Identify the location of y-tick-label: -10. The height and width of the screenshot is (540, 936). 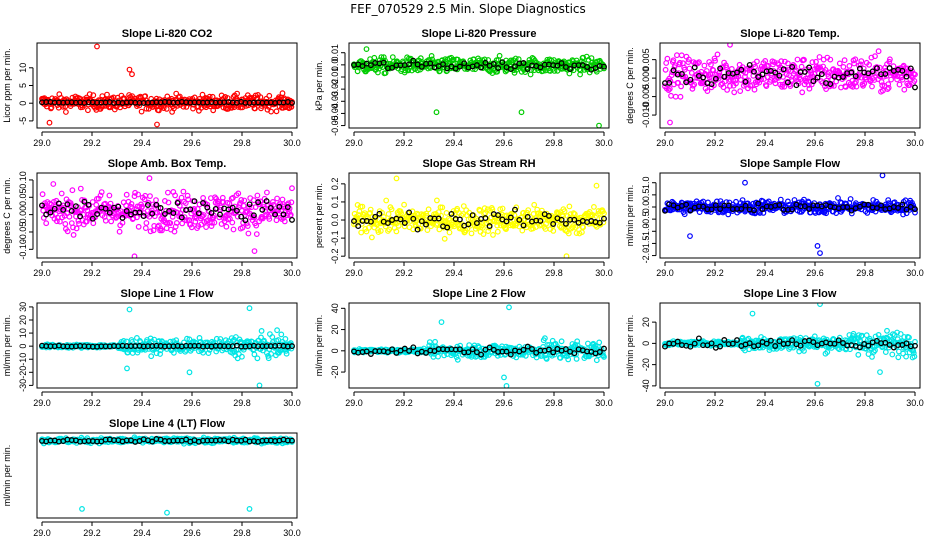
(23, 359).